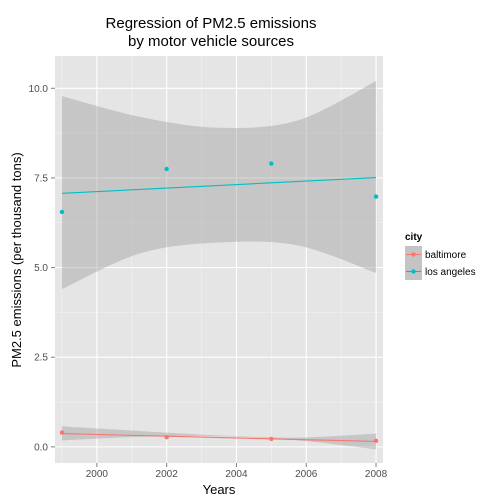 The height and width of the screenshot is (504, 504). What do you see at coordinates (414, 237) in the screenshot?
I see `legend-title: city` at bounding box center [414, 237].